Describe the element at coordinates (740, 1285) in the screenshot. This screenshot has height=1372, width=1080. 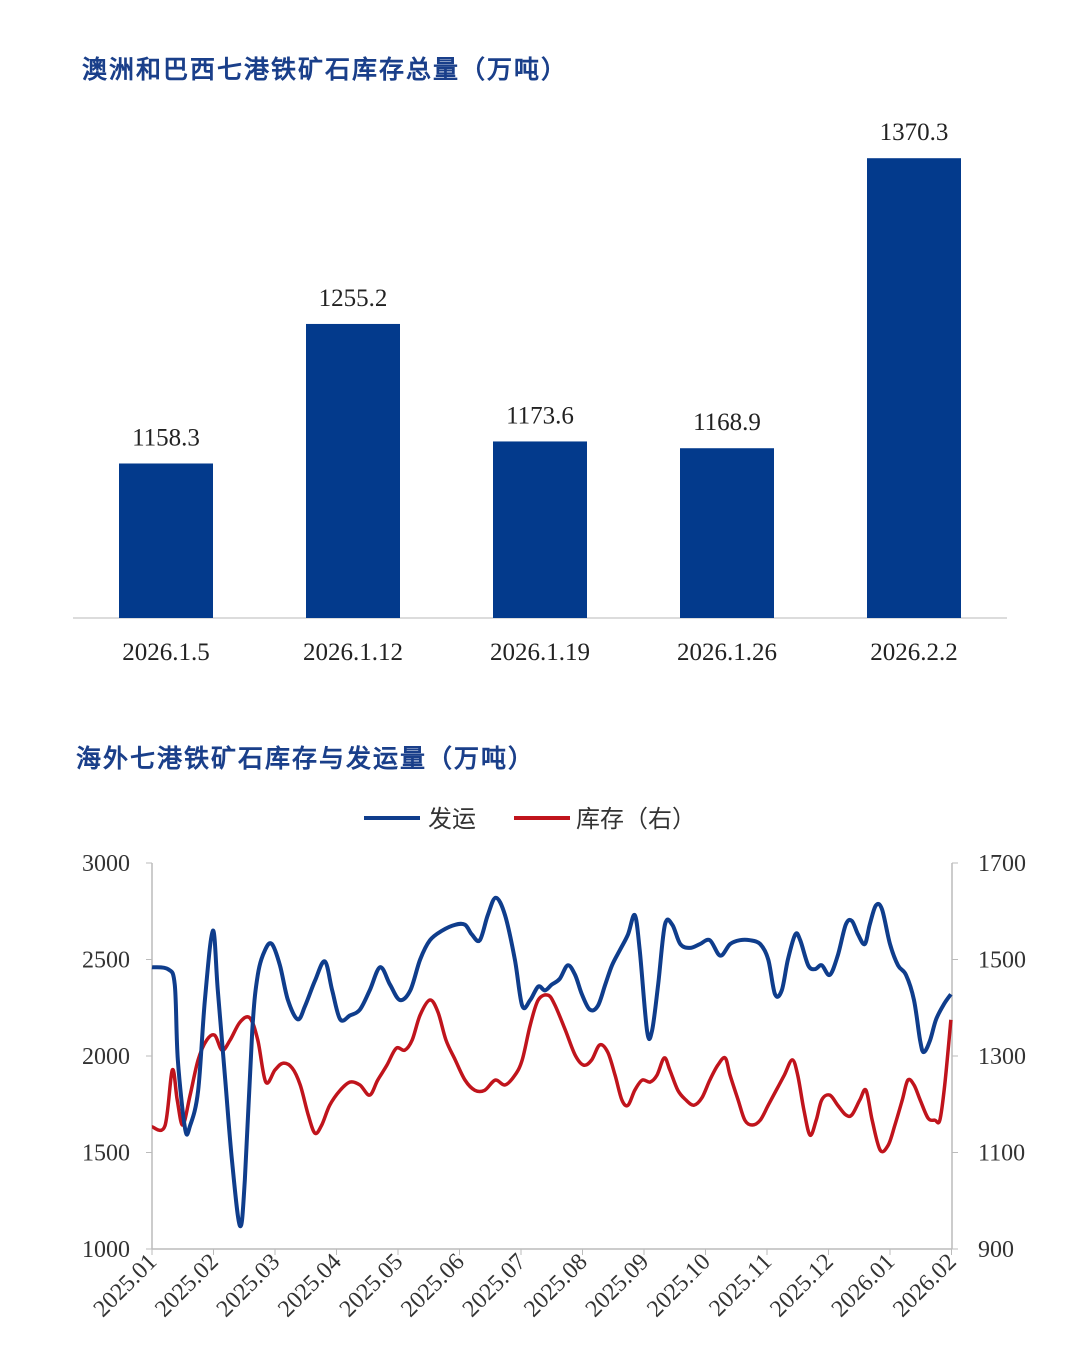
I see `x-tick-label: 2025.11` at that location.